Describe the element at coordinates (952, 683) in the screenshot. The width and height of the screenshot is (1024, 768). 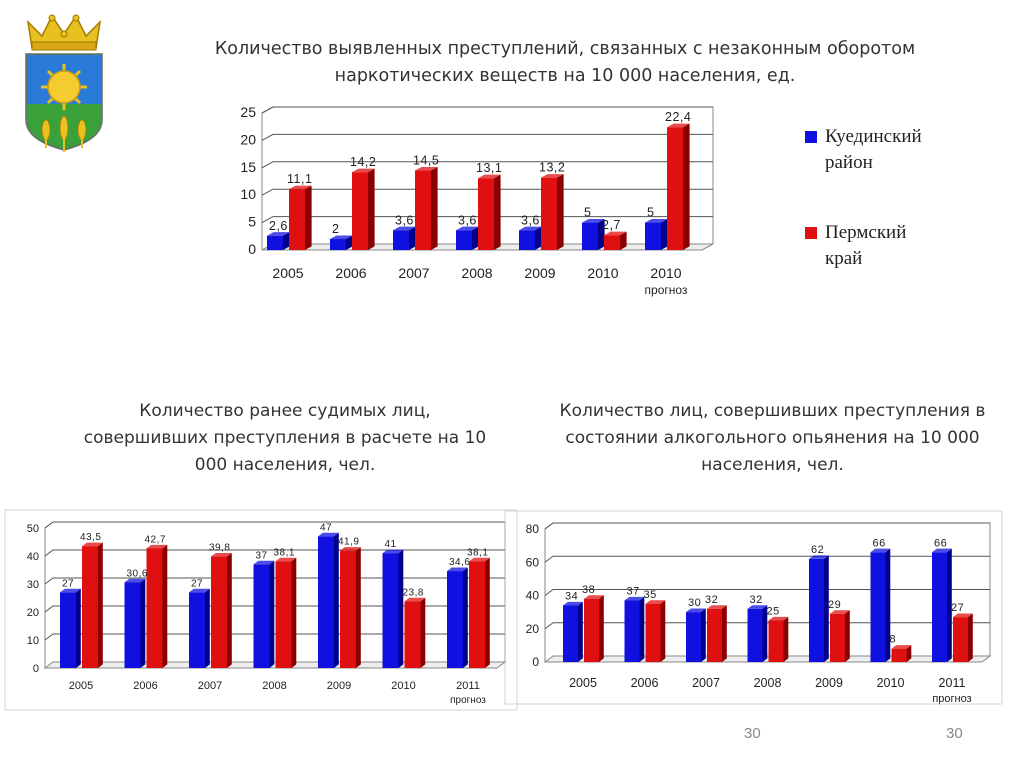
I see `chart3-category-label: 2011` at that location.